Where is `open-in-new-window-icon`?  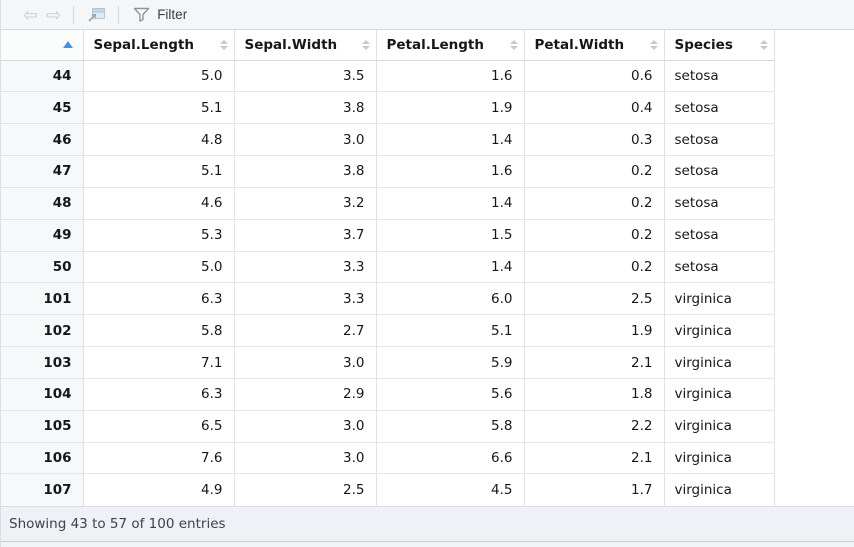
open-in-new-window-icon is located at coordinates (97, 14).